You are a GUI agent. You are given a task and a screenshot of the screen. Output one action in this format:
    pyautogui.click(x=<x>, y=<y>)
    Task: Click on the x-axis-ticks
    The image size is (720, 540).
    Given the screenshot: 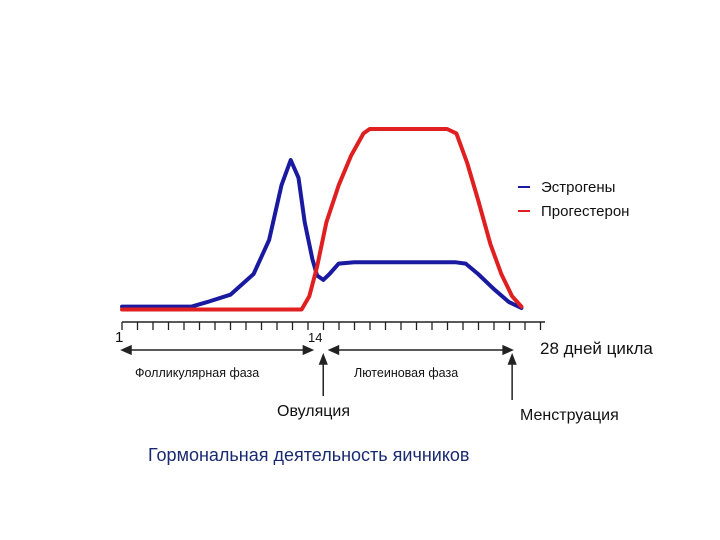 What is the action you would take?
    pyautogui.click(x=331, y=326)
    